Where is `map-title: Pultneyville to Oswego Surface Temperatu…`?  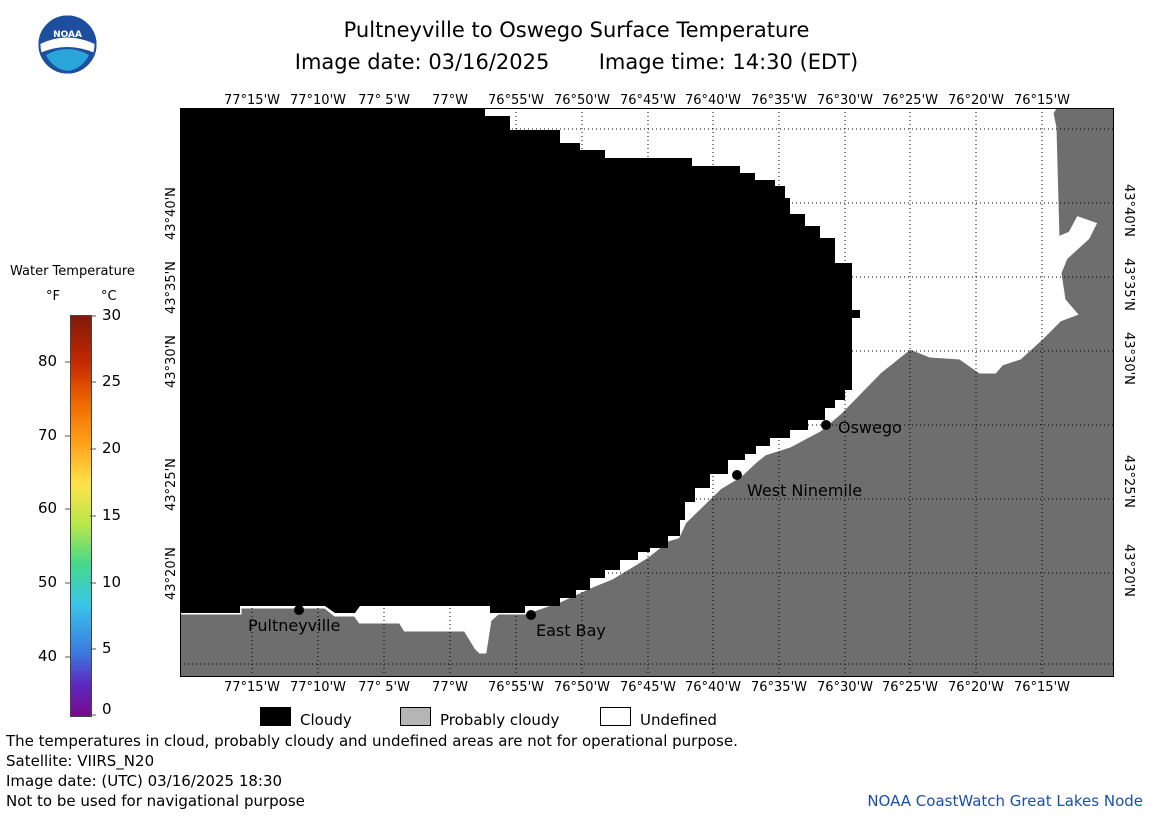 map-title: Pultneyville to Oswego Surface Temperatu… is located at coordinates (576, 30).